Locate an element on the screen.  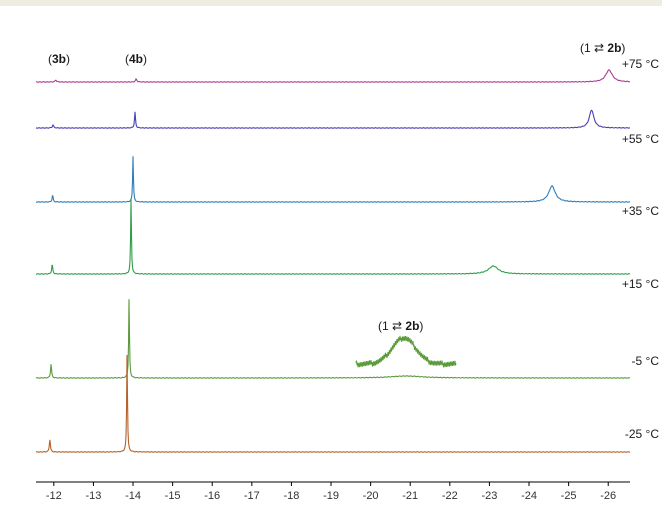
x-tick-label: -24 is located at coordinates (529, 496).